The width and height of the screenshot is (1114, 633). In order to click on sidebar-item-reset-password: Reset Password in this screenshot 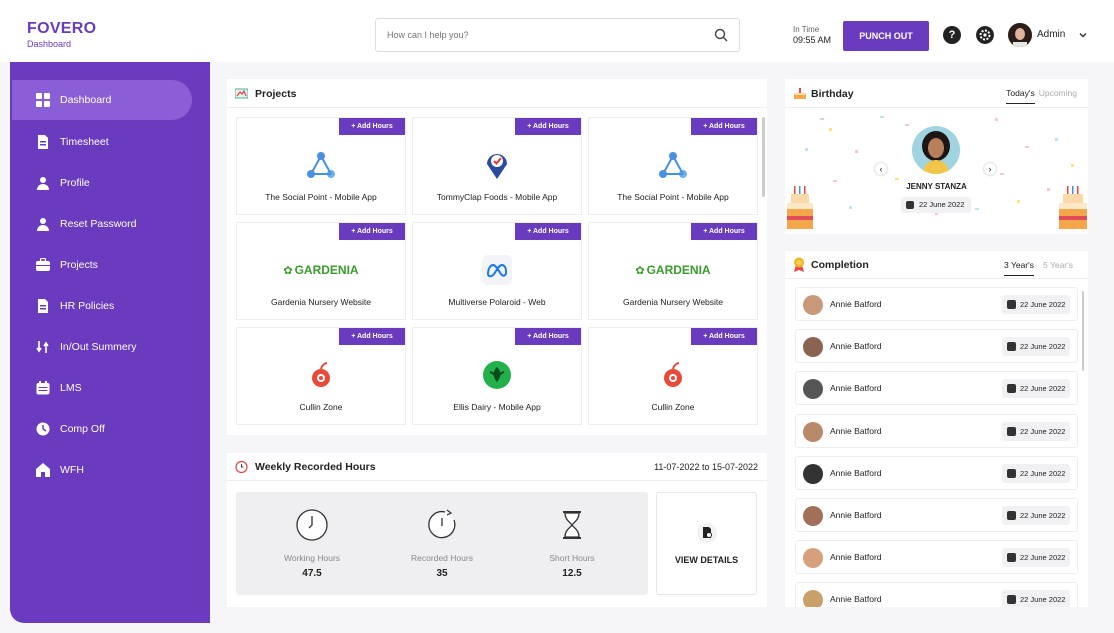, I will do `click(102, 224)`.